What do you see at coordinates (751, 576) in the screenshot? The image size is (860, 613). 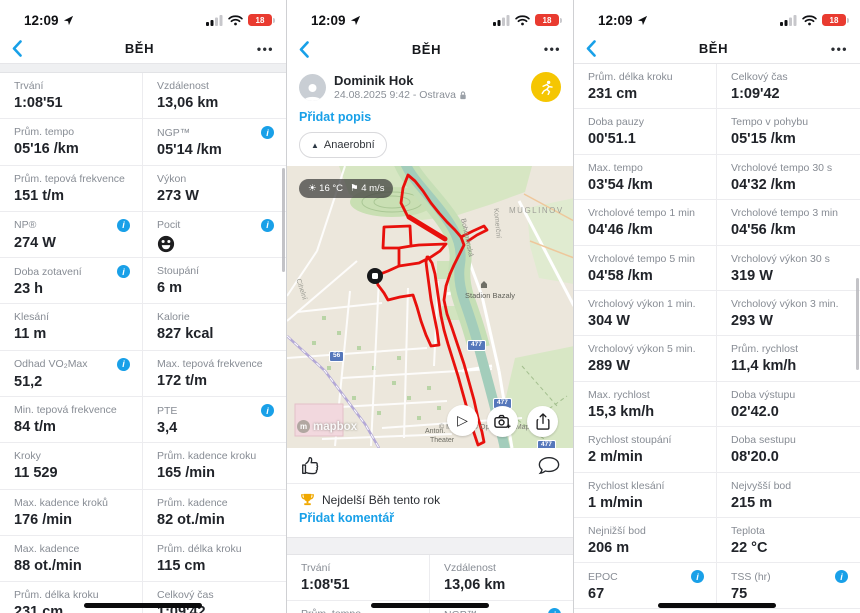 I see `stat-label: TSS (hr)` at bounding box center [751, 576].